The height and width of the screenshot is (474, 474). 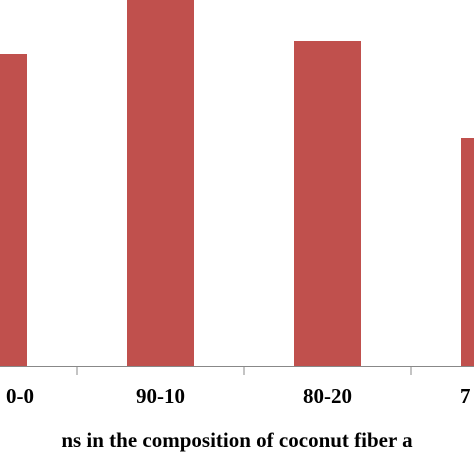 What do you see at coordinates (327, 396) in the screenshot?
I see `x-tick-label: 80-20` at bounding box center [327, 396].